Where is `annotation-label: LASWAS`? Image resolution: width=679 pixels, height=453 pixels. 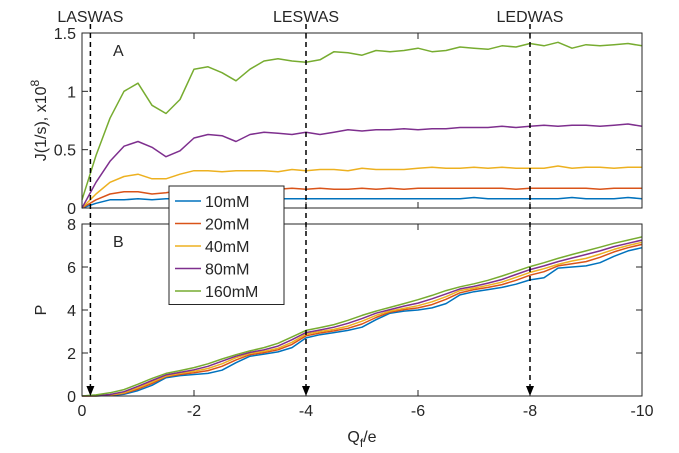 annotation-label: LASWAS is located at coordinates (90, 17).